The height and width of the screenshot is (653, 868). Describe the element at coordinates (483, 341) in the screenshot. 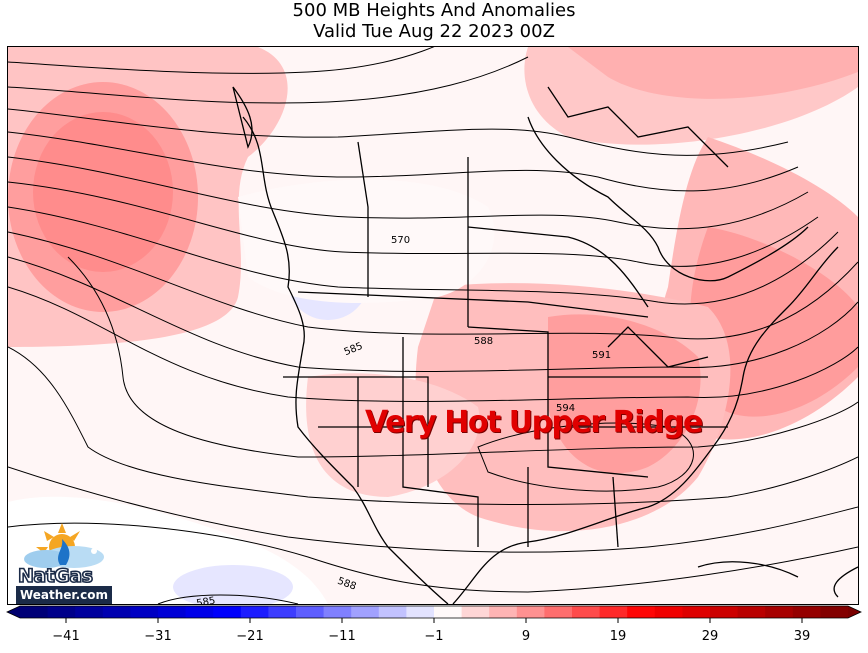

I see `contour-label: 588` at that location.